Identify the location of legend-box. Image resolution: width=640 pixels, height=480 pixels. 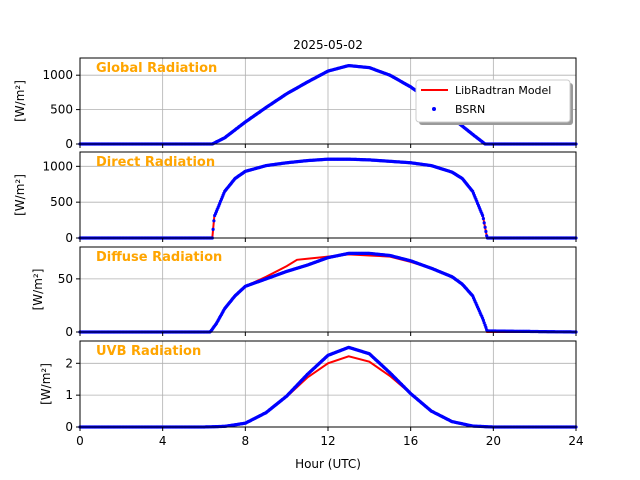
(493, 101).